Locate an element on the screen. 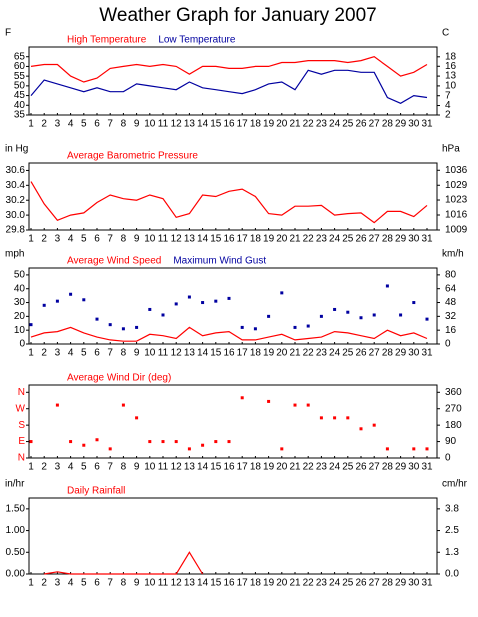 This screenshot has width=478, height=617. x-tick-label: 23 is located at coordinates (322, 467).